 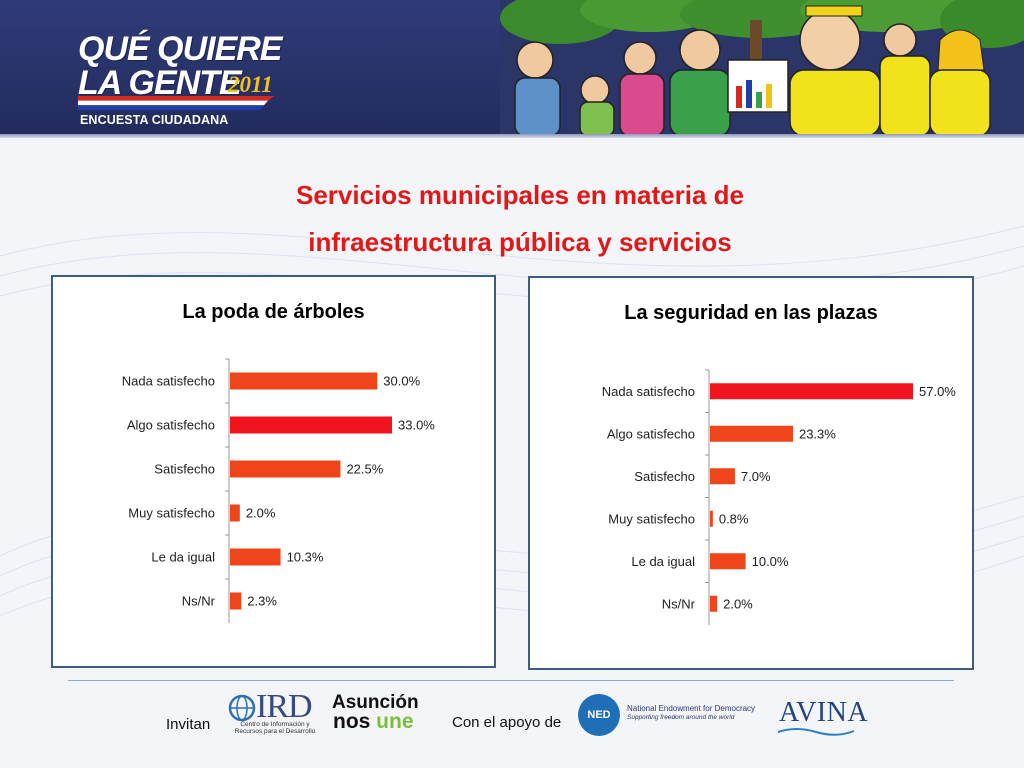 I want to click on value-label: 23.3%, so click(x=817, y=433).